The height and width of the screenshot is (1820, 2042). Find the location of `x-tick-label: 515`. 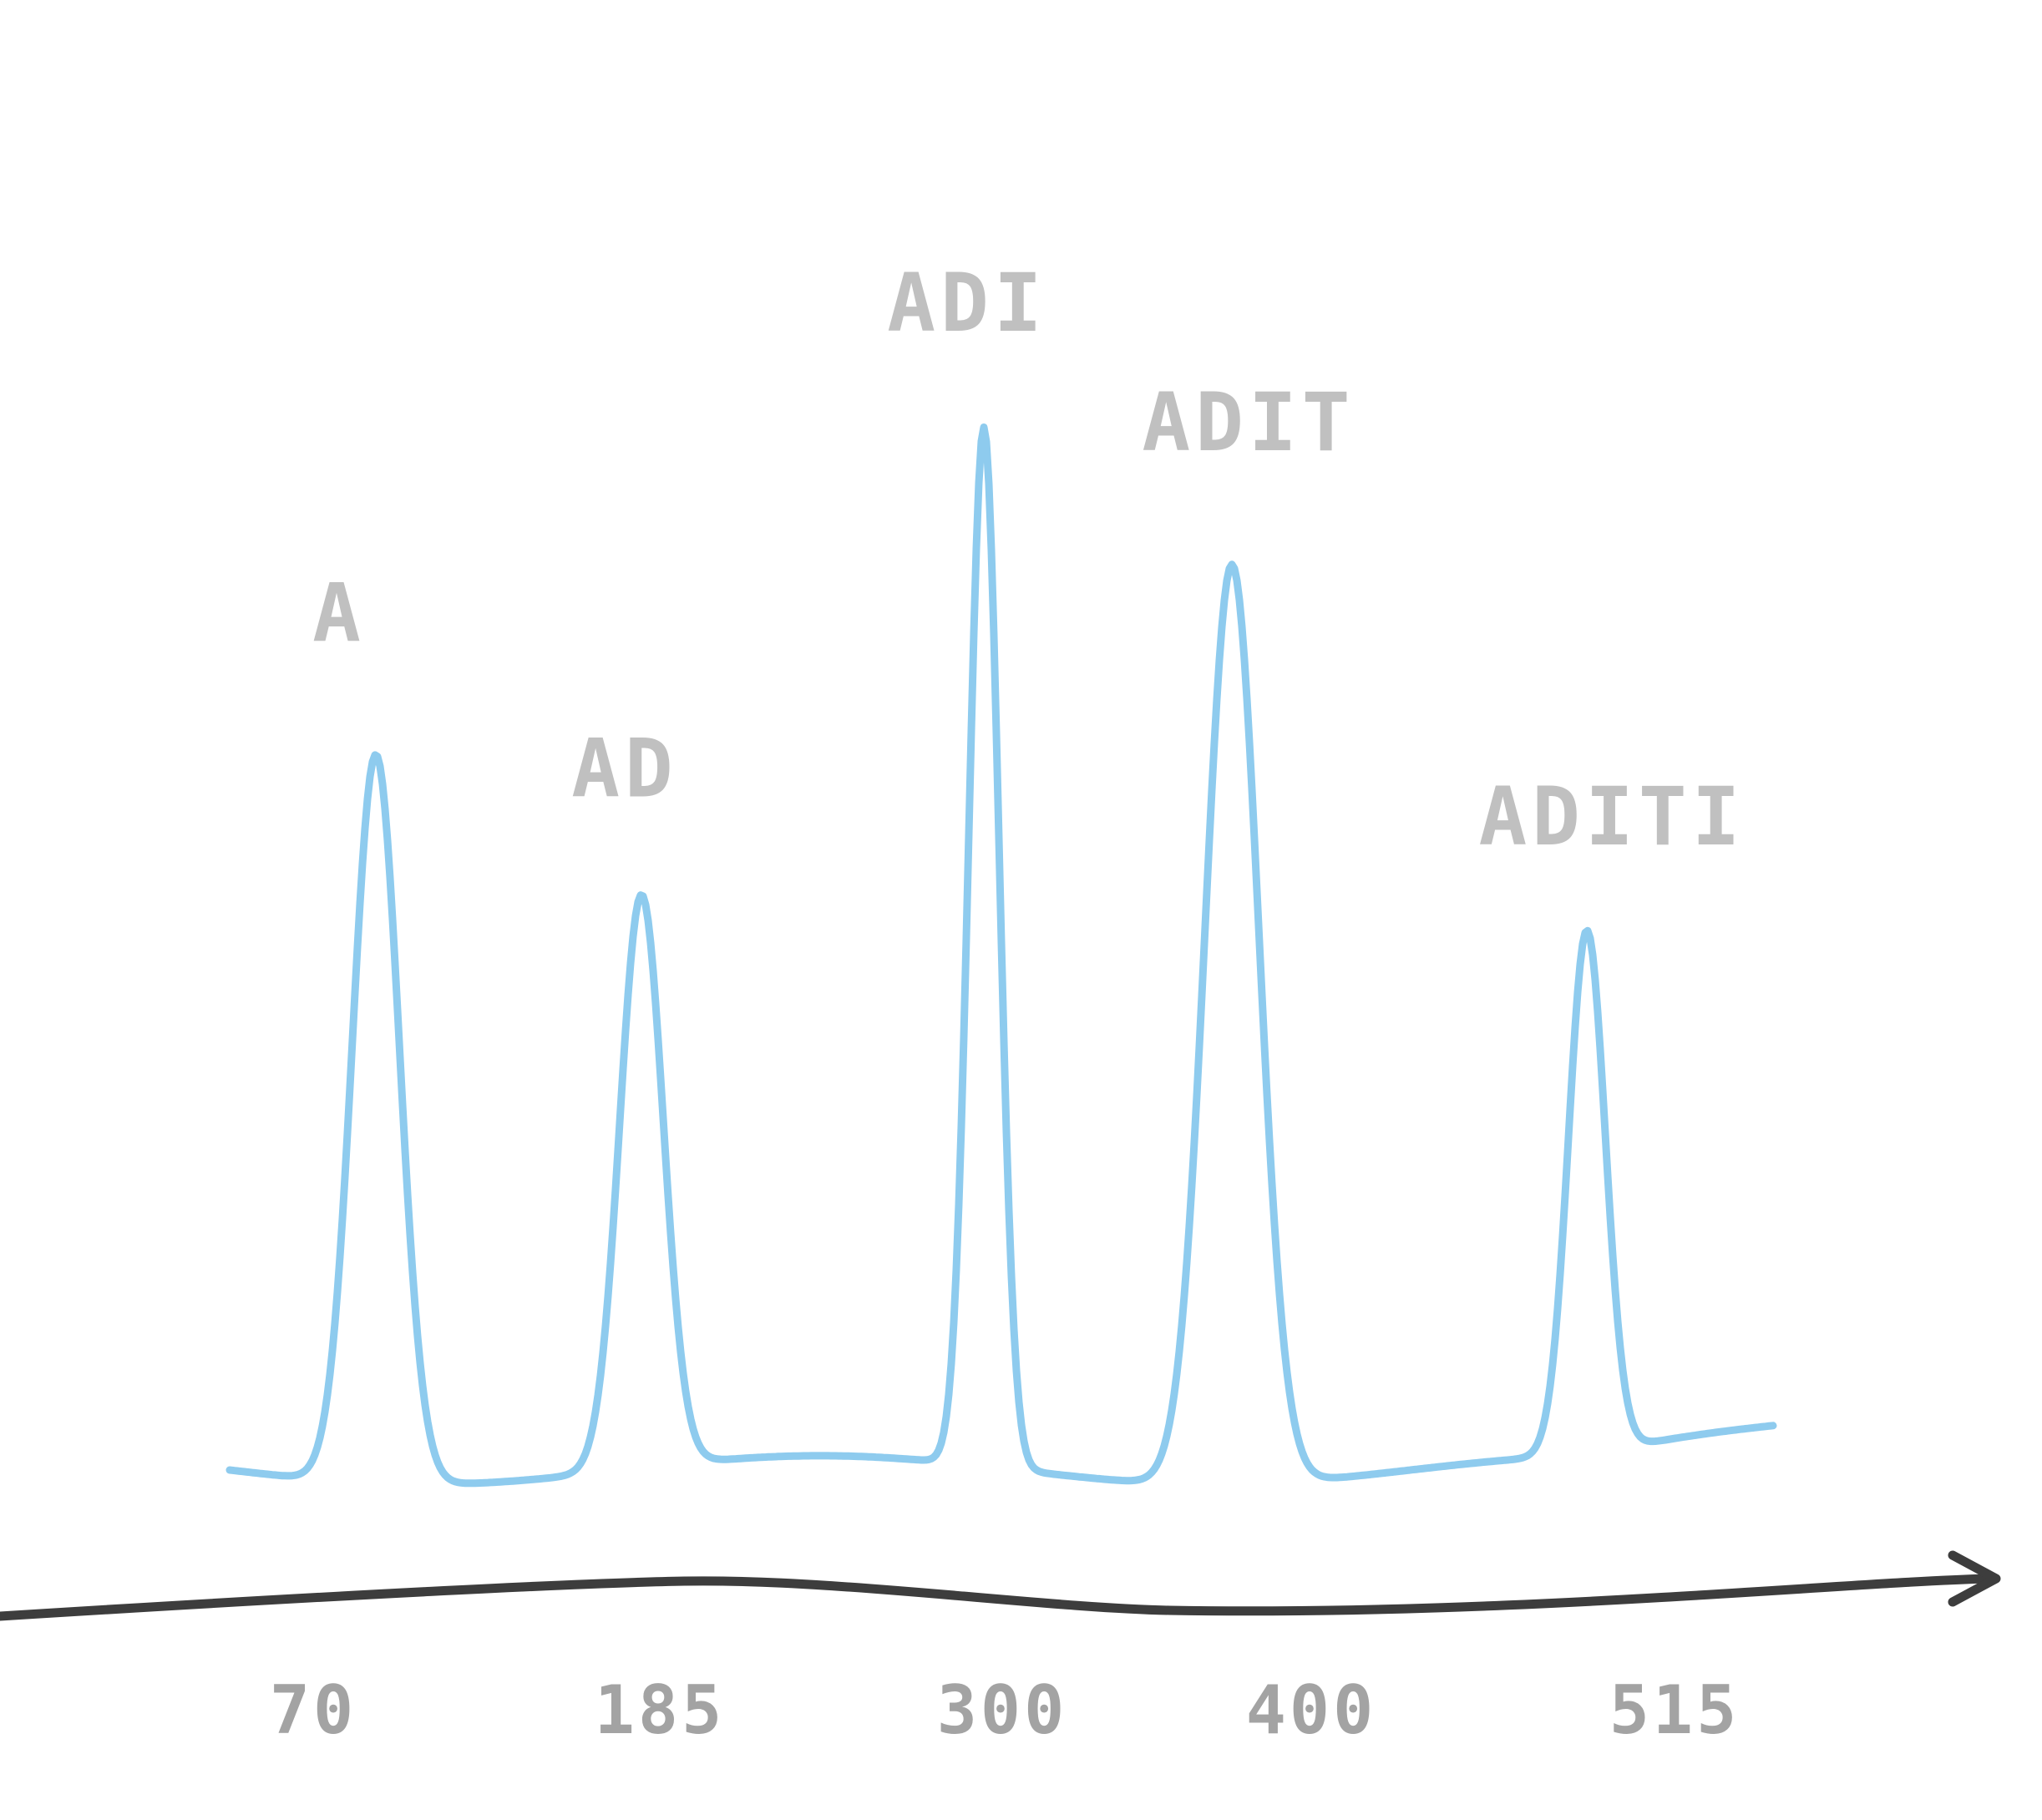

x-tick-label: 515 is located at coordinates (1675, 1710).